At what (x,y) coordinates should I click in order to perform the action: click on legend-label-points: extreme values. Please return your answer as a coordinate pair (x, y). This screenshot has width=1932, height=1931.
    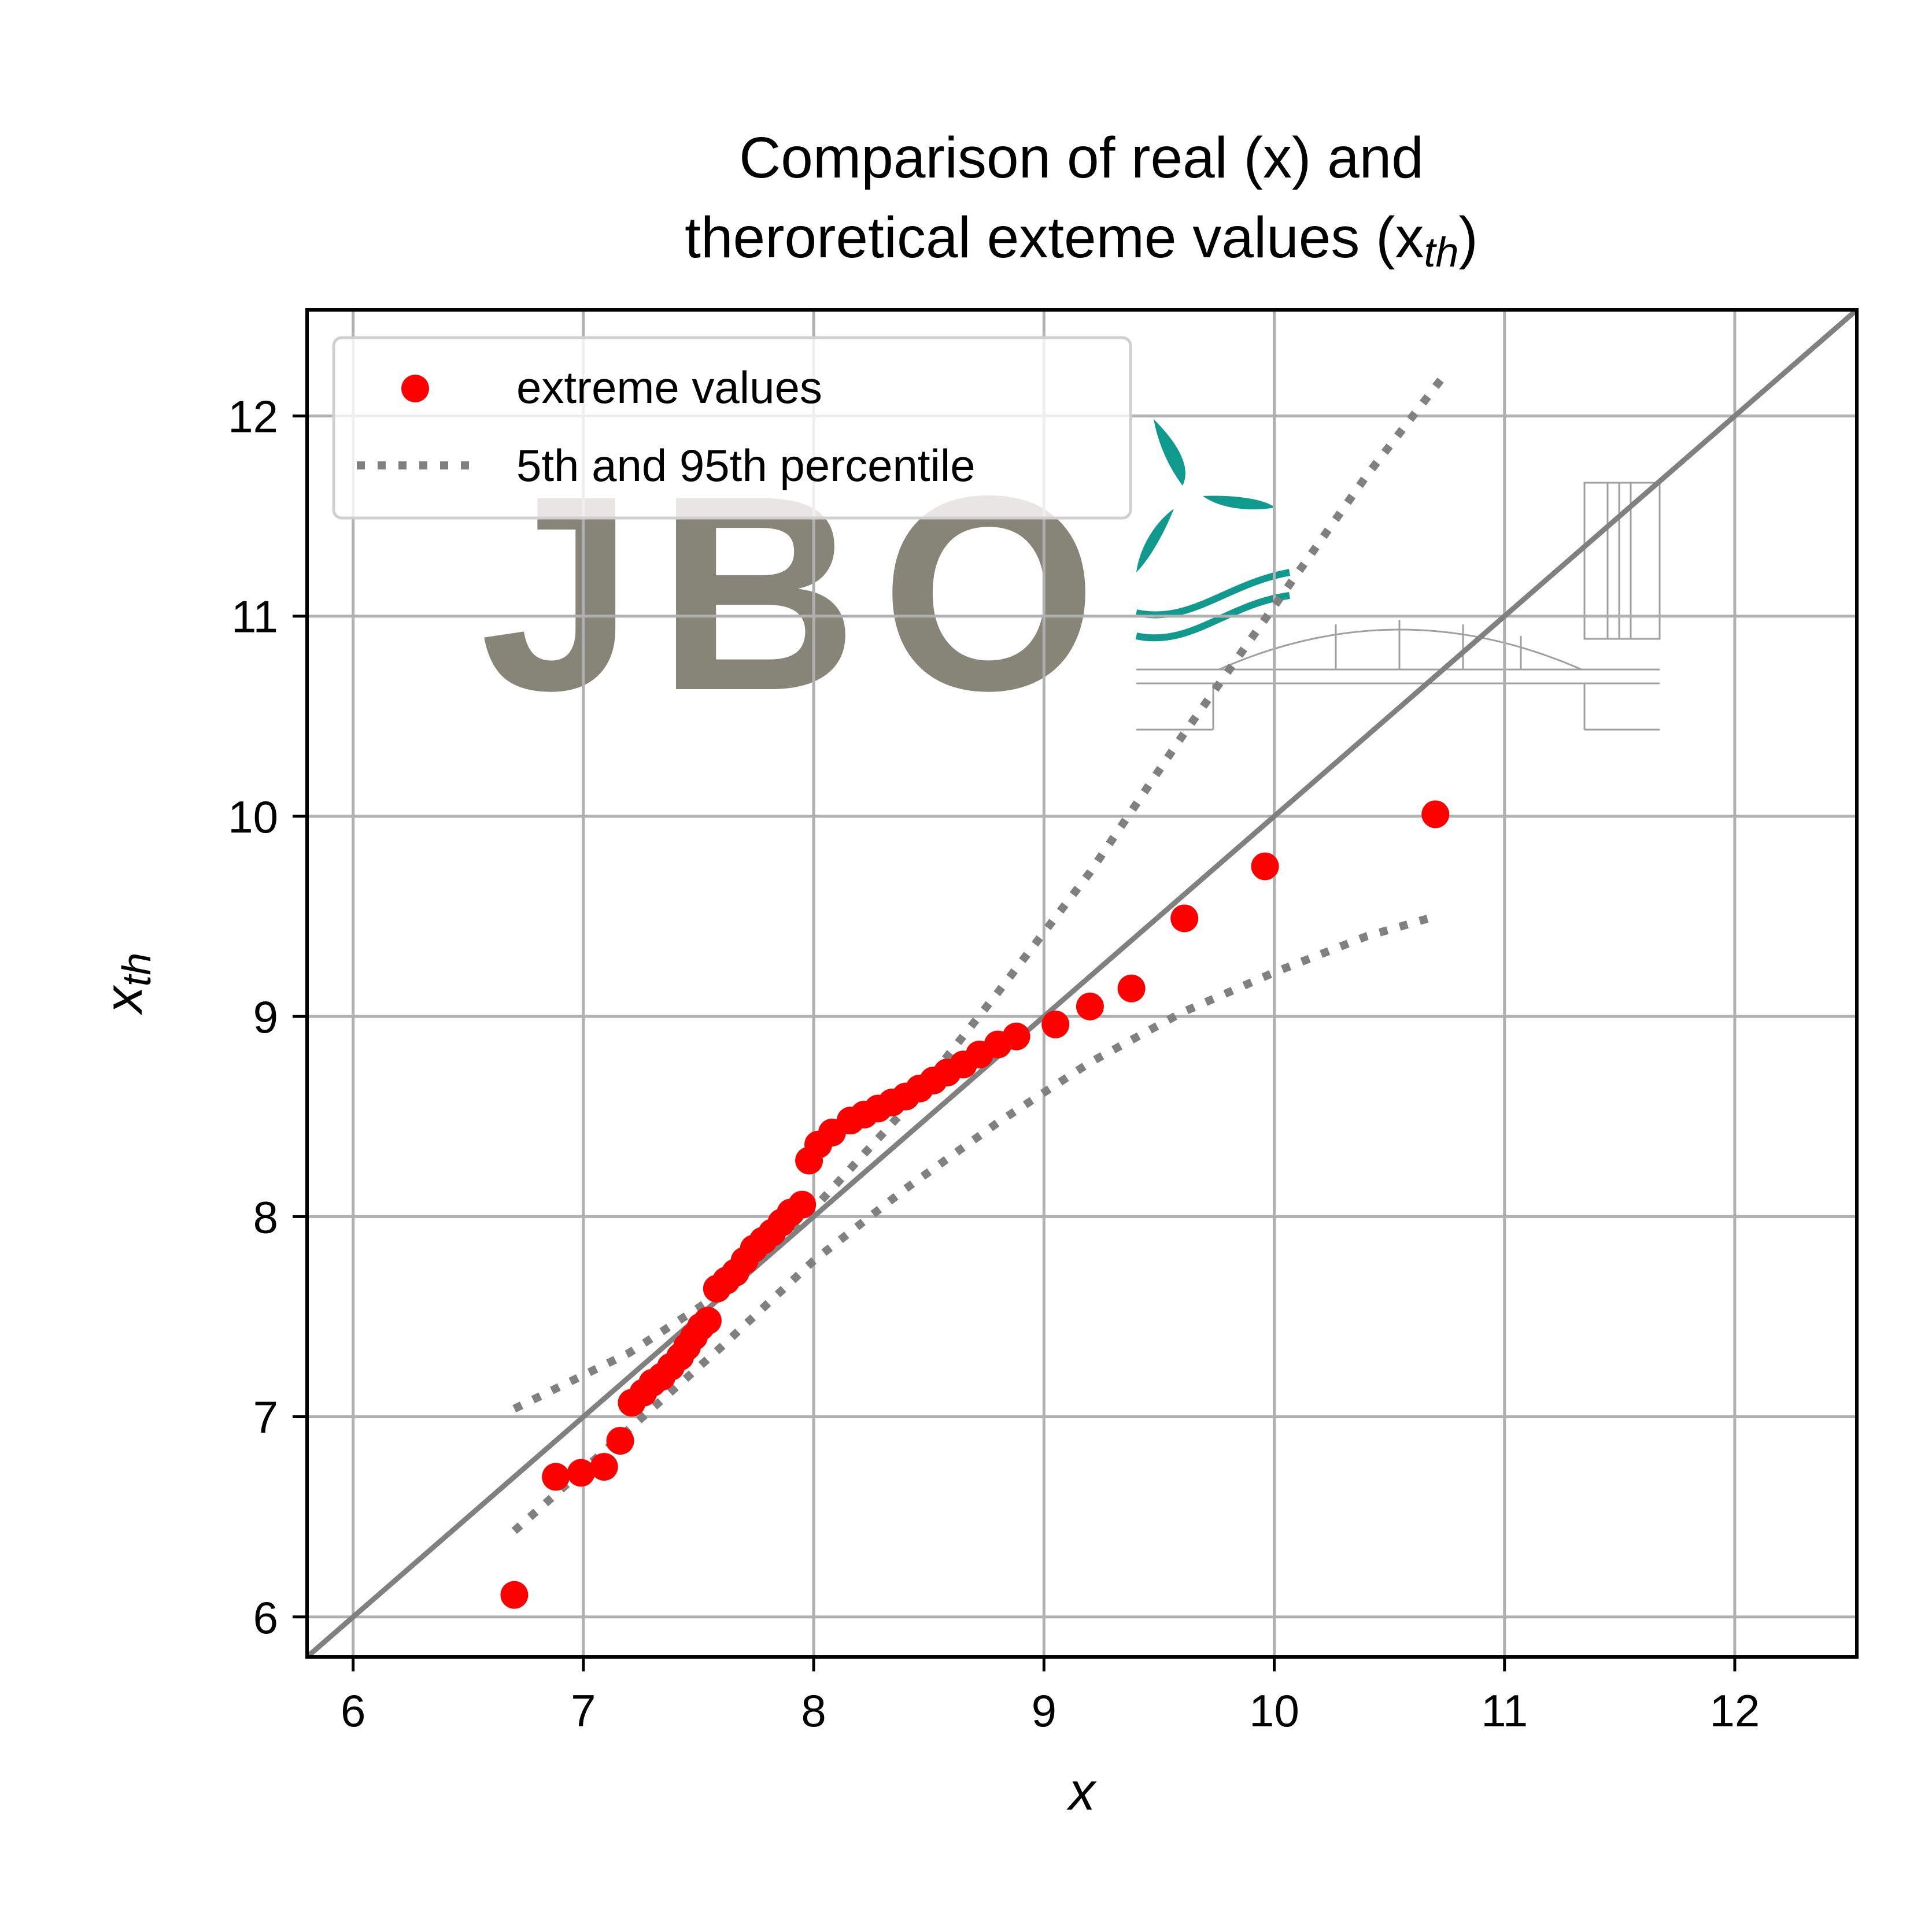
    Looking at the image, I should click on (669, 387).